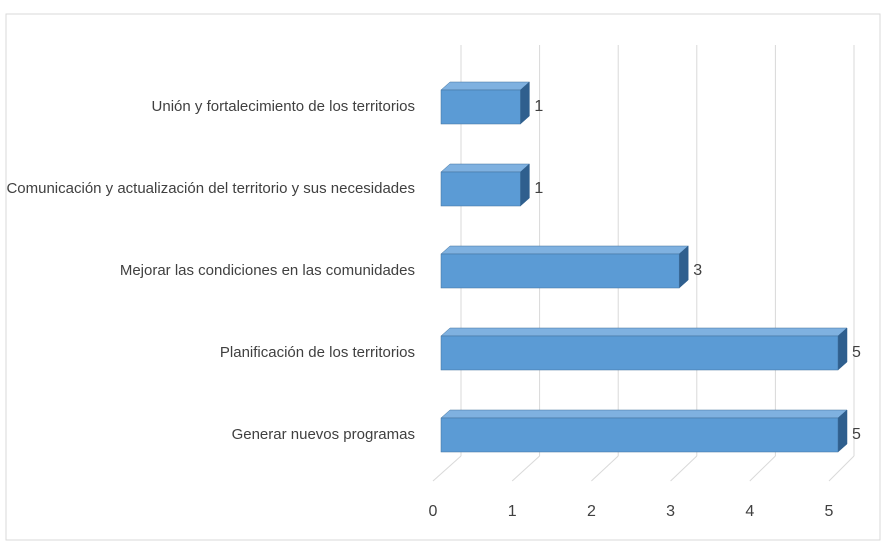 This screenshot has height=544, width=886. What do you see at coordinates (829, 511) in the screenshot?
I see `x-tick-label: 5` at bounding box center [829, 511].